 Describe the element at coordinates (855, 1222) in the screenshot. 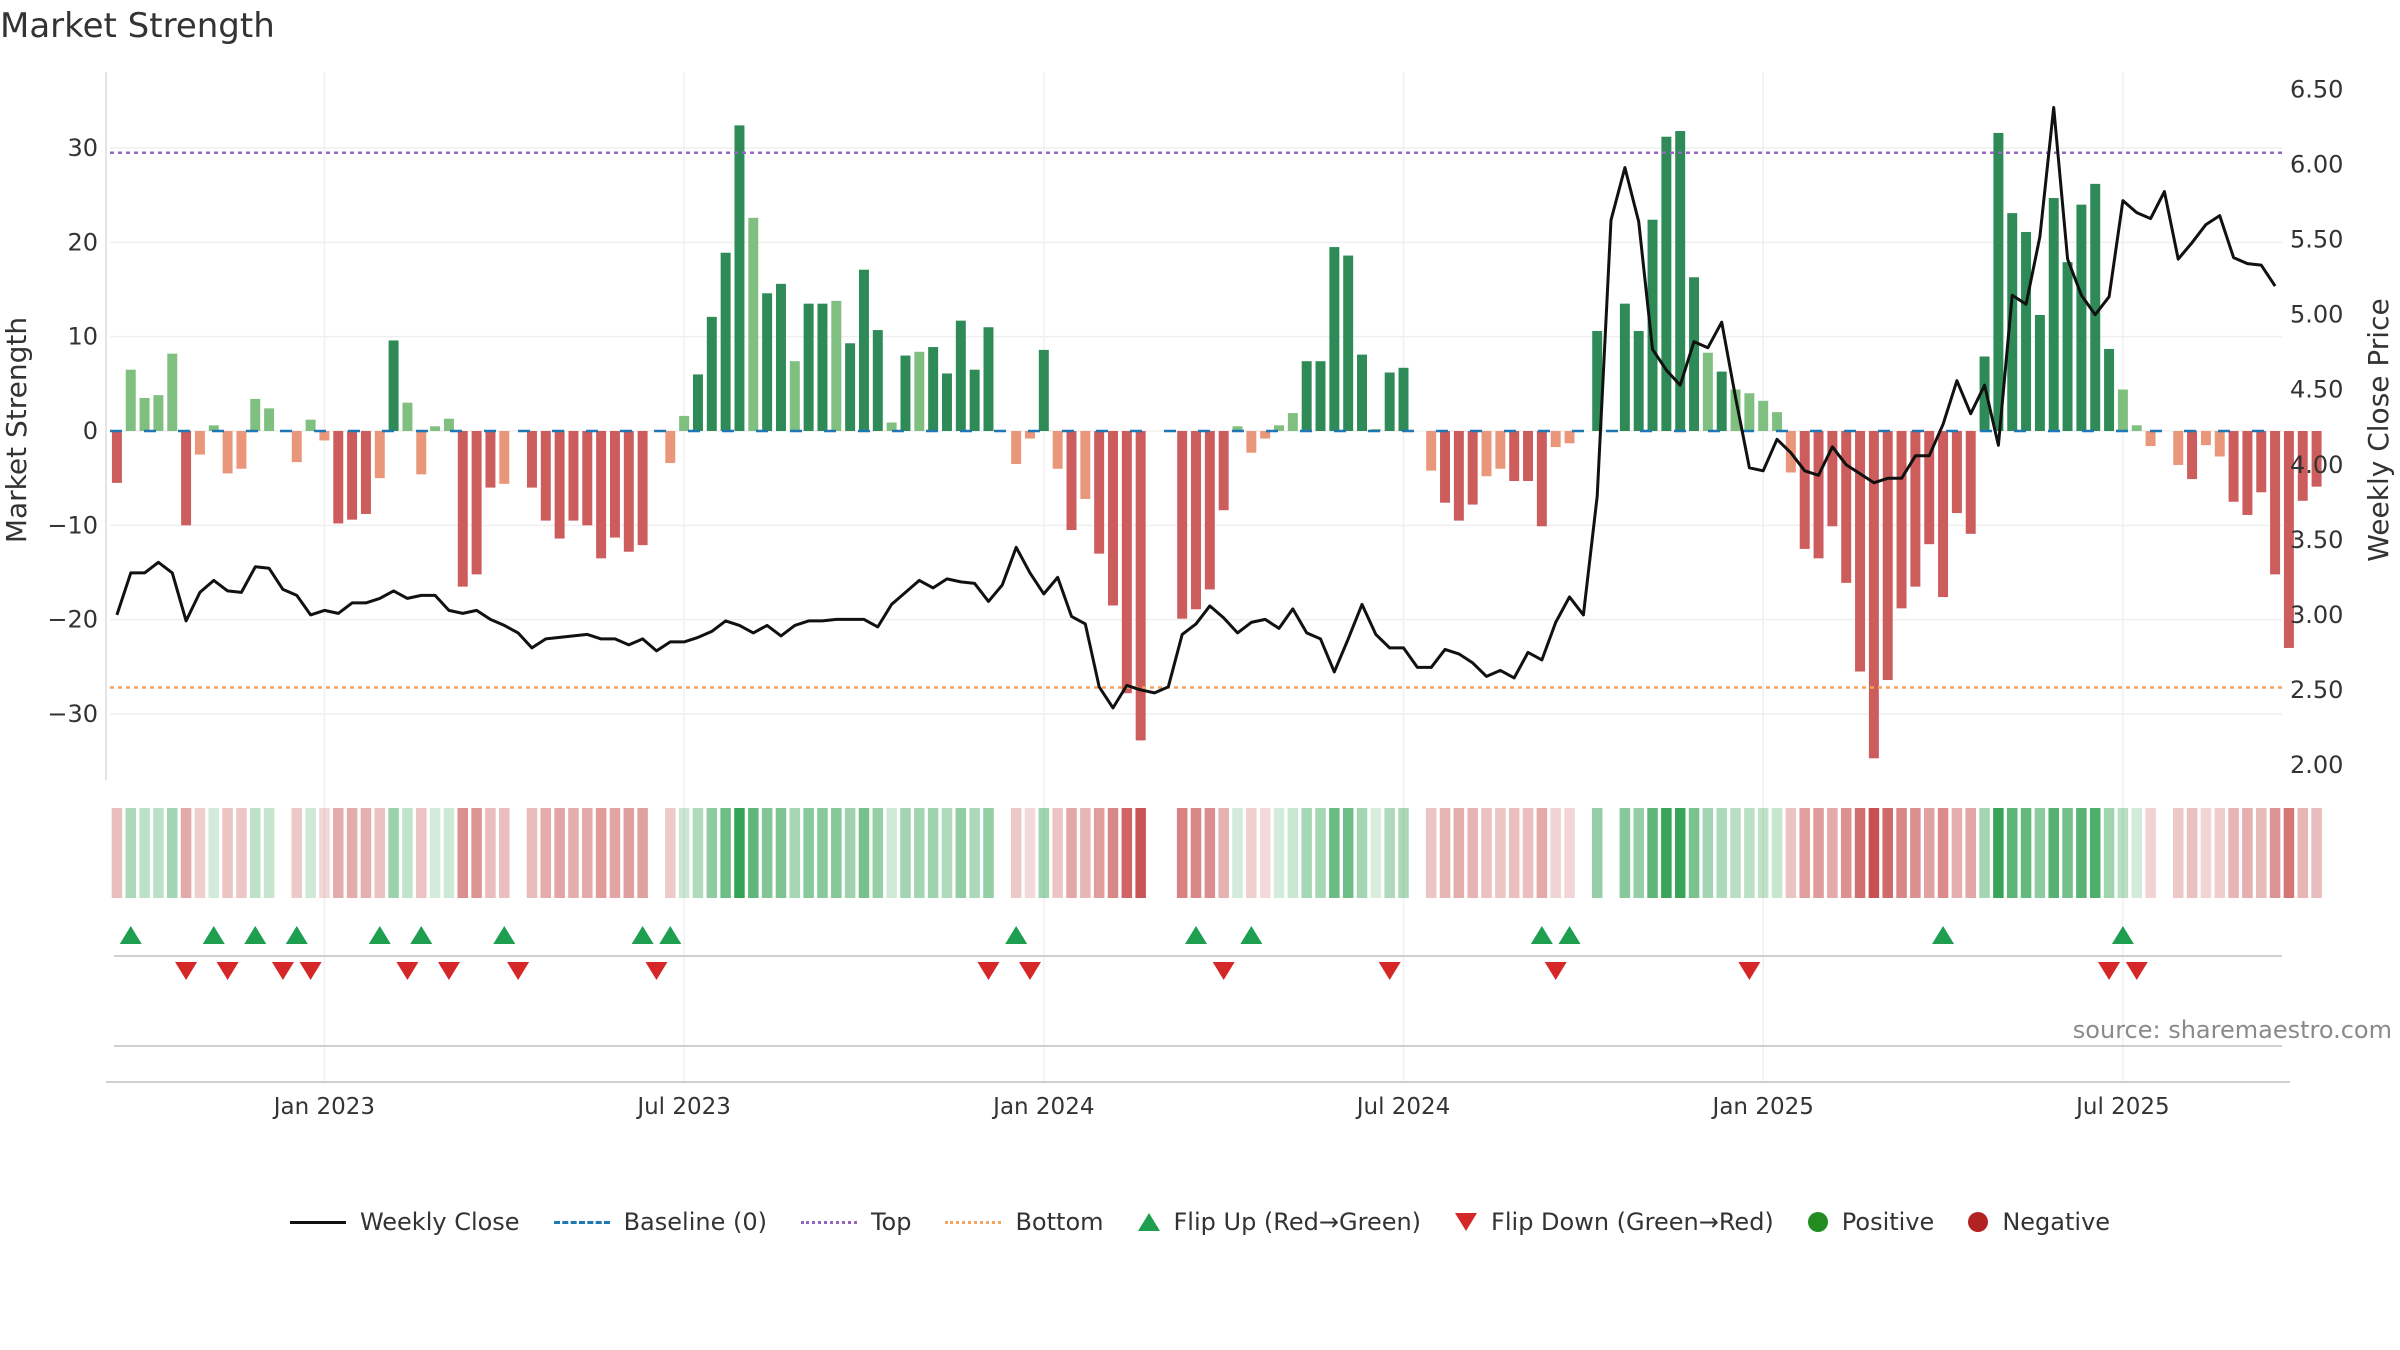

I see `legend-top: Top` at that location.